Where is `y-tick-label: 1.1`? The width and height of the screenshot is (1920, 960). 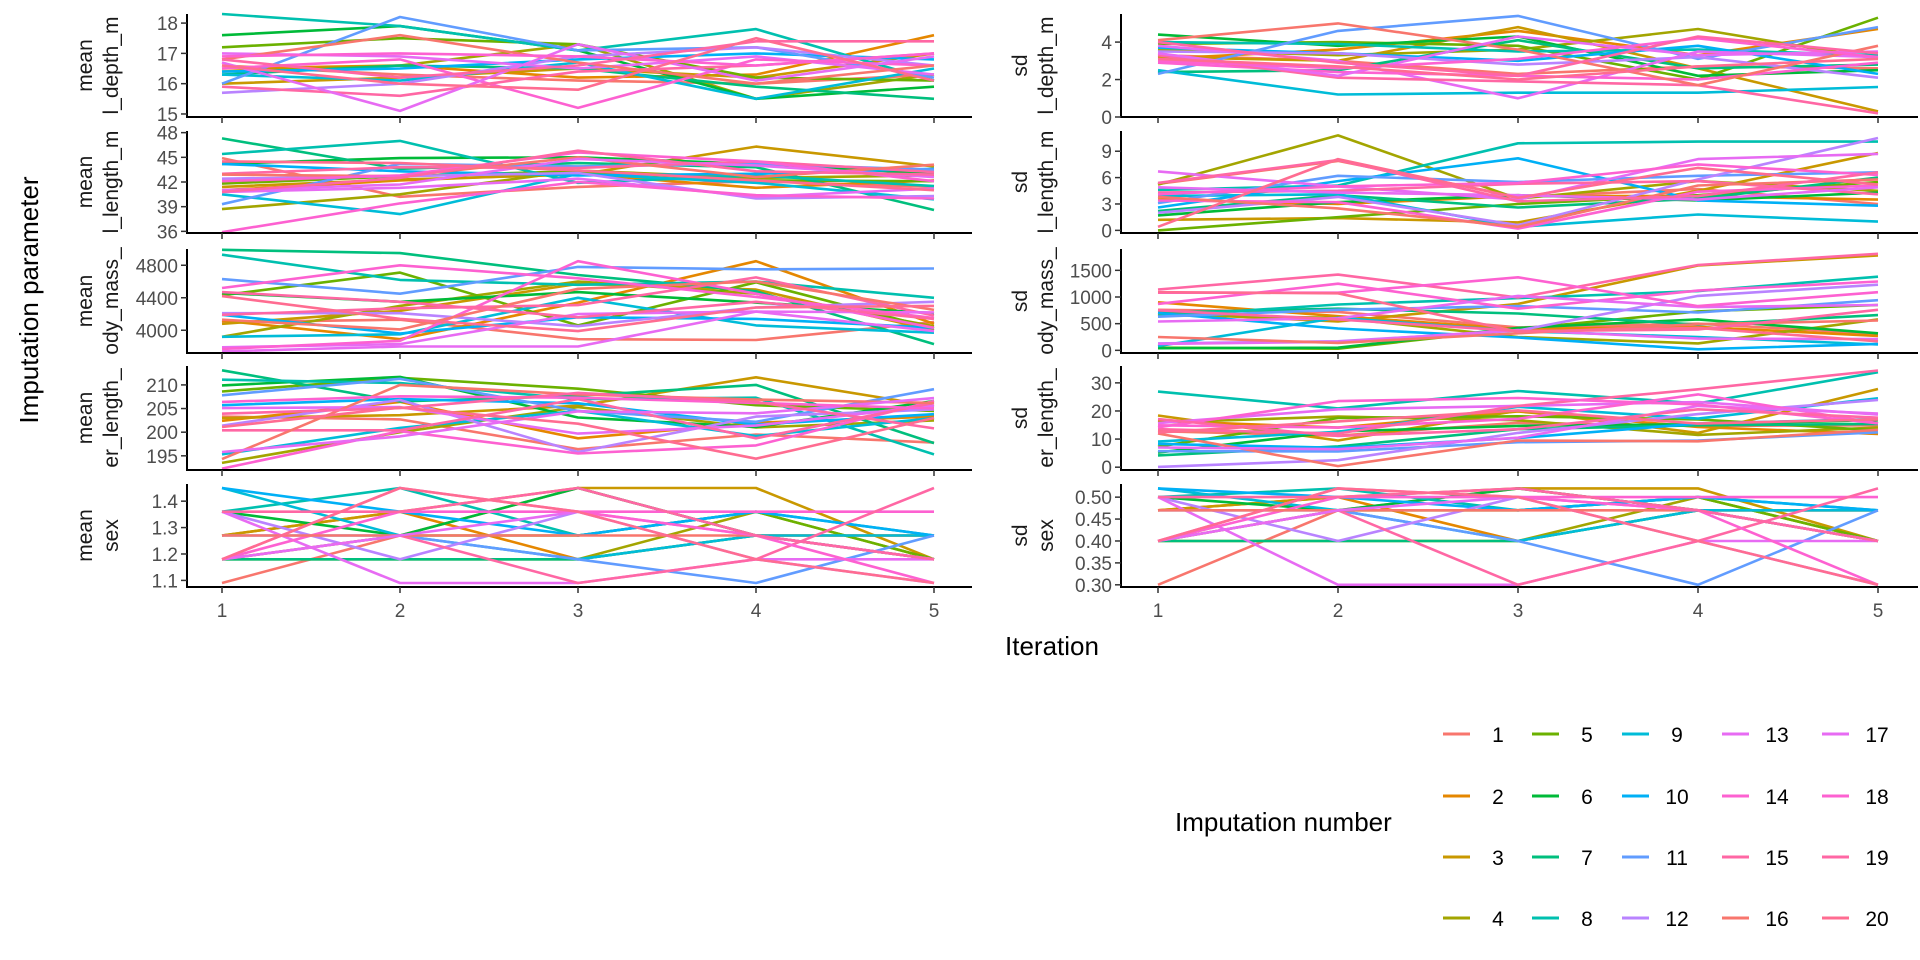
y-tick-label: 1.1 is located at coordinates (165, 581).